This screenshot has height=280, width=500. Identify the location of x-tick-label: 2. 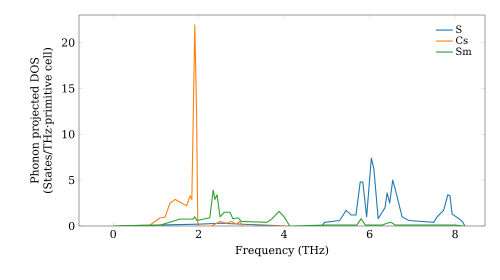
(199, 234).